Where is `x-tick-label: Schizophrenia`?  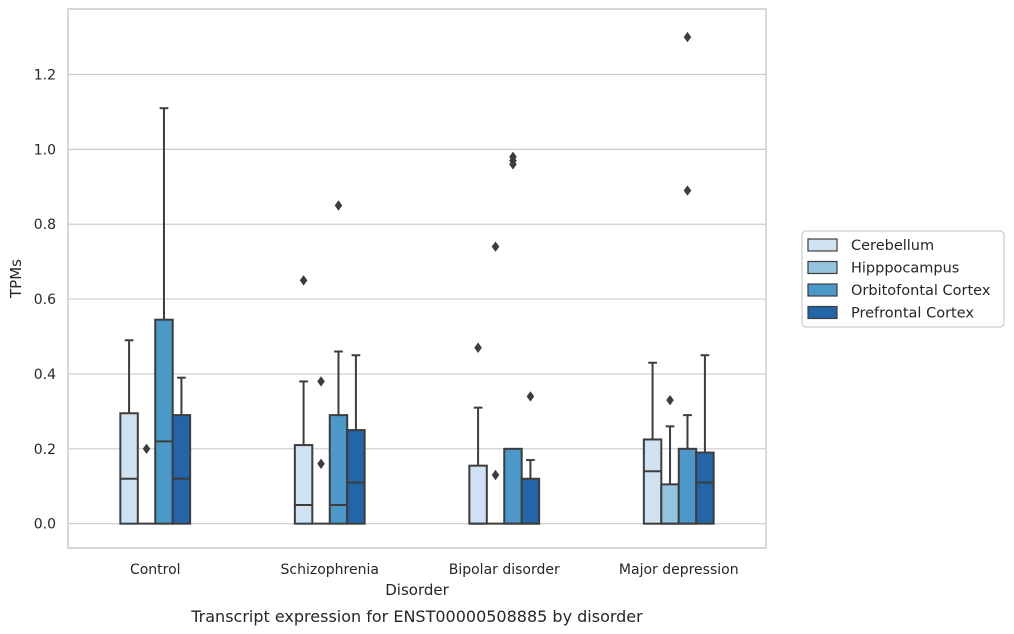
x-tick-label: Schizophrenia is located at coordinates (330, 570).